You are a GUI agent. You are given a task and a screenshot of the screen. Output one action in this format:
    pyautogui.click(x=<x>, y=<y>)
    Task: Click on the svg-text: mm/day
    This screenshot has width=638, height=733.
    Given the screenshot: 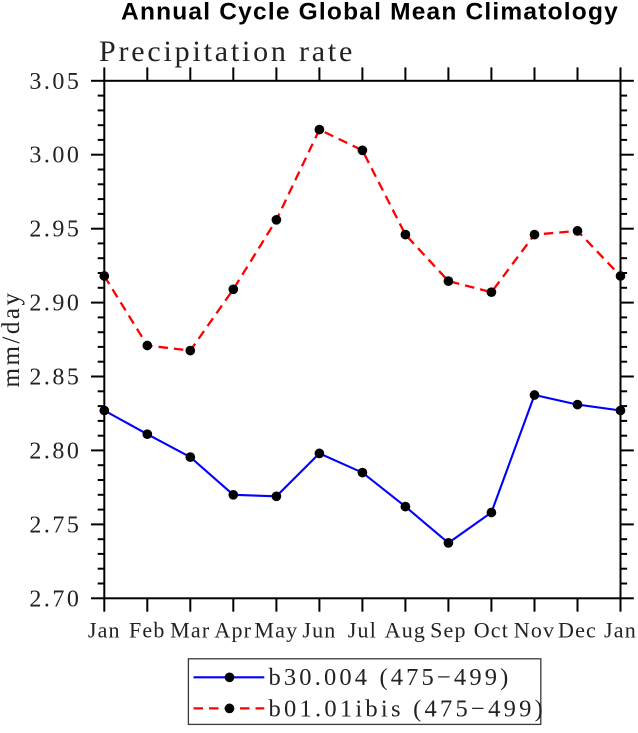 What is the action you would take?
    pyautogui.click(x=12, y=339)
    